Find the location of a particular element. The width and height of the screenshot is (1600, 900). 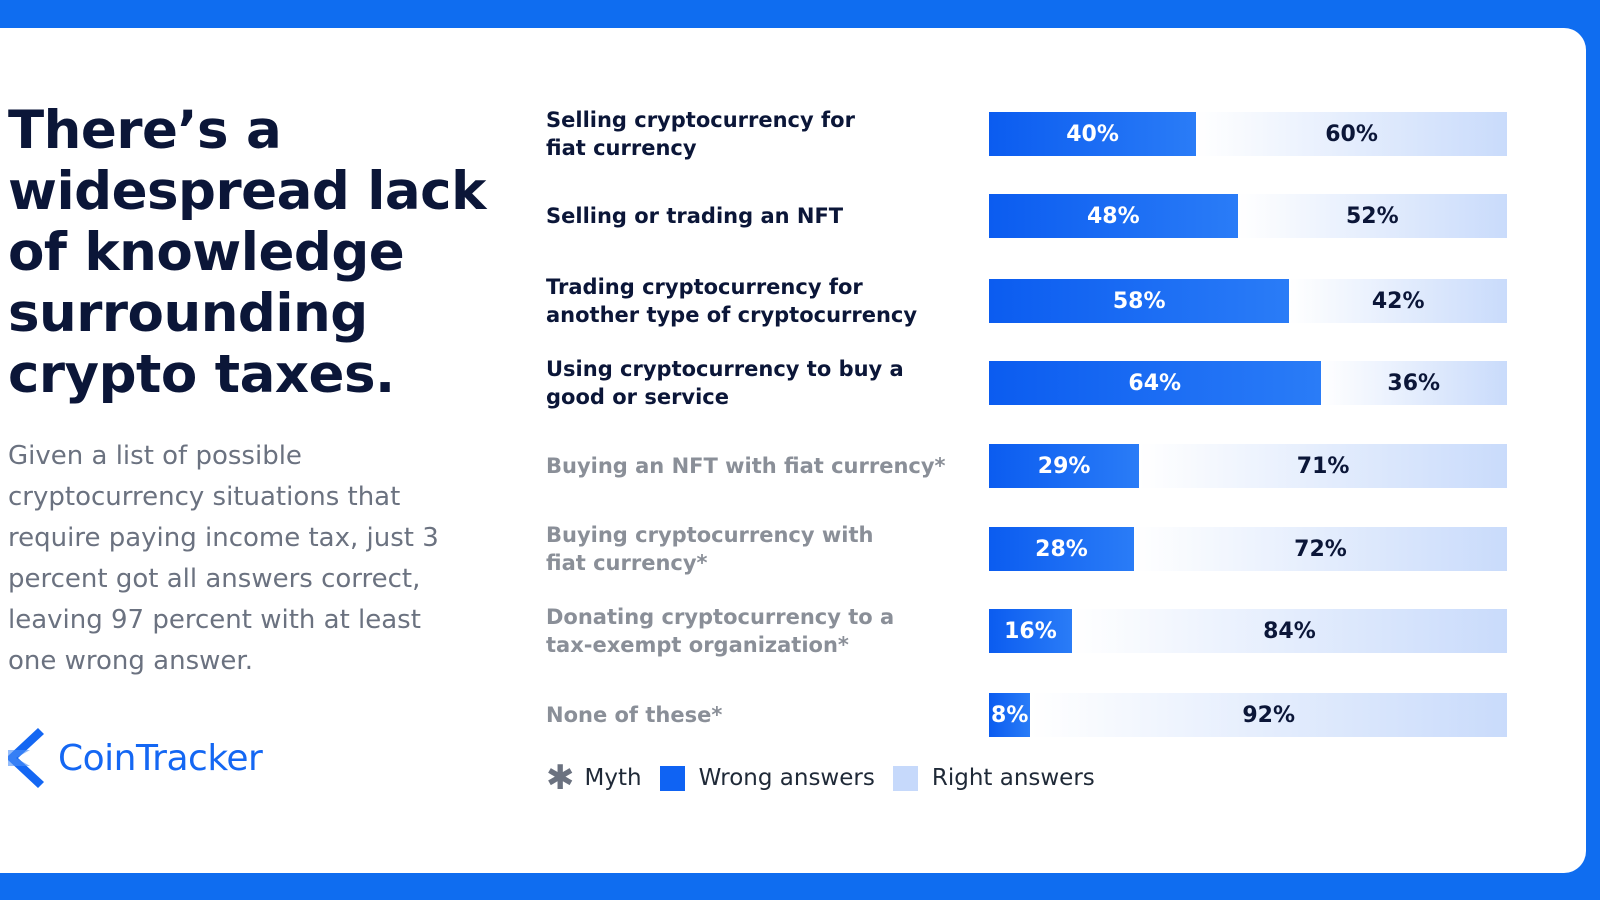

bar-row: 28% 72% is located at coordinates (1248, 549).